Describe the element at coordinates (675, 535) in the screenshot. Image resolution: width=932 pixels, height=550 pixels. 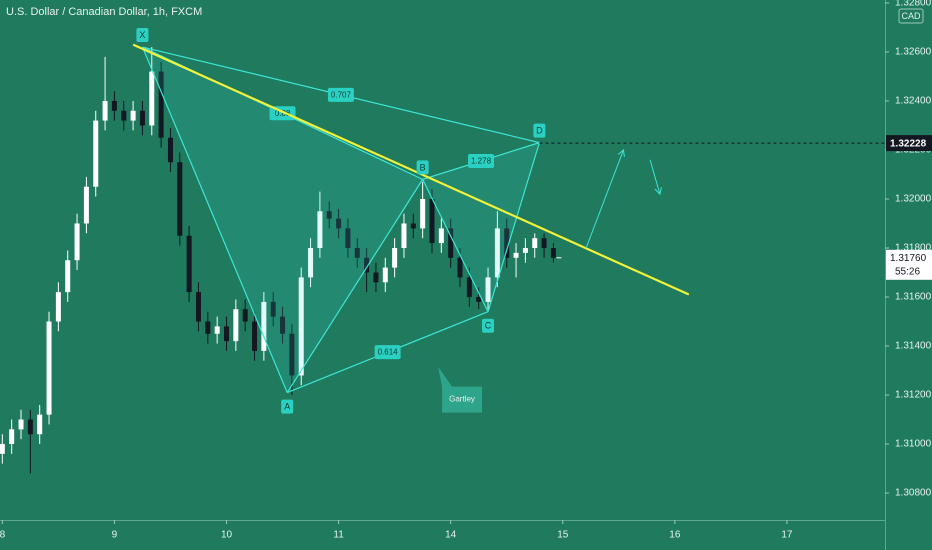
I see `x-tick-label: 16` at that location.